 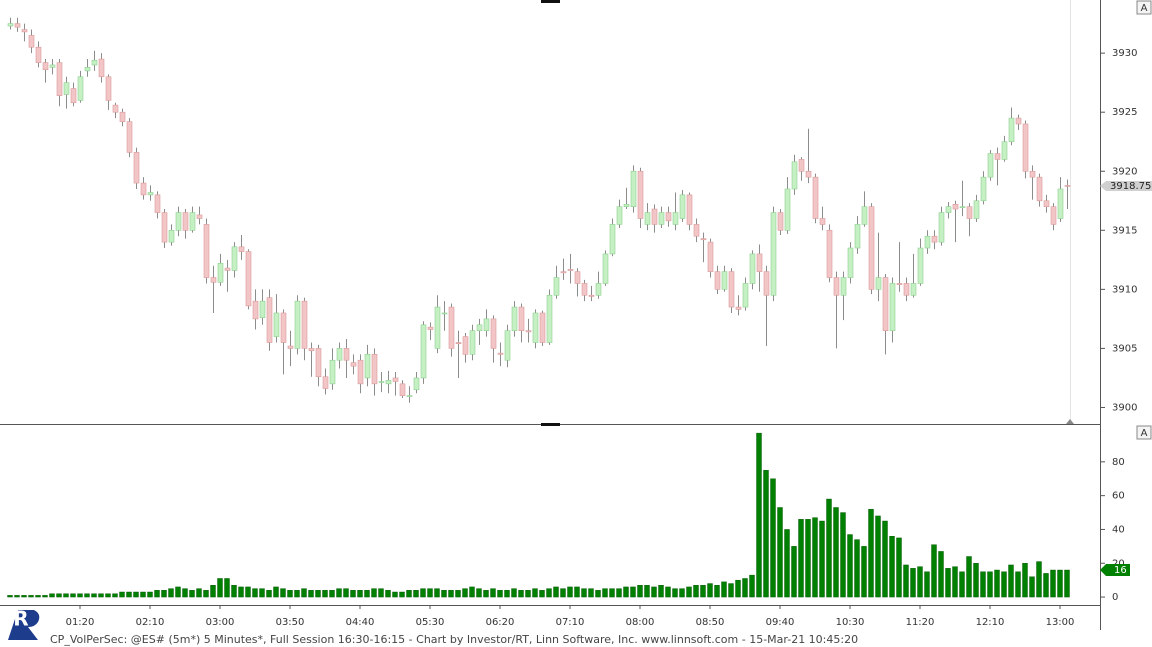 What do you see at coordinates (1070, 421) in the screenshot?
I see `scroll-marker` at bounding box center [1070, 421].